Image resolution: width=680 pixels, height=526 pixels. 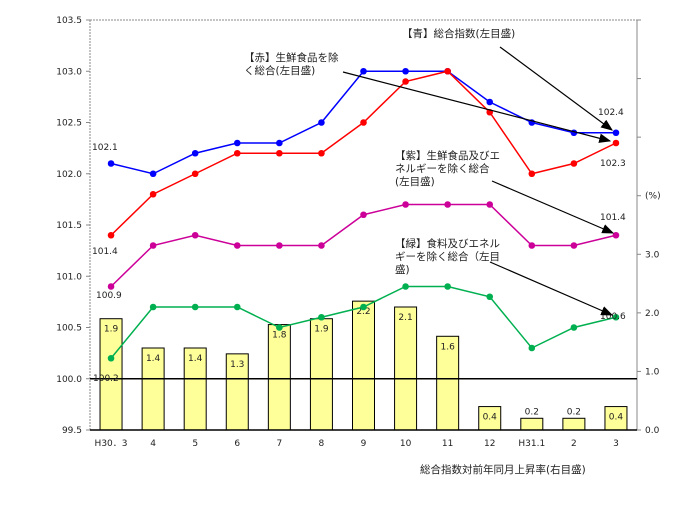 What do you see at coordinates (503, 469) in the screenshot?
I see `annotation-bars: 総合指数対前年同月上昇率(右目盛)` at bounding box center [503, 469].